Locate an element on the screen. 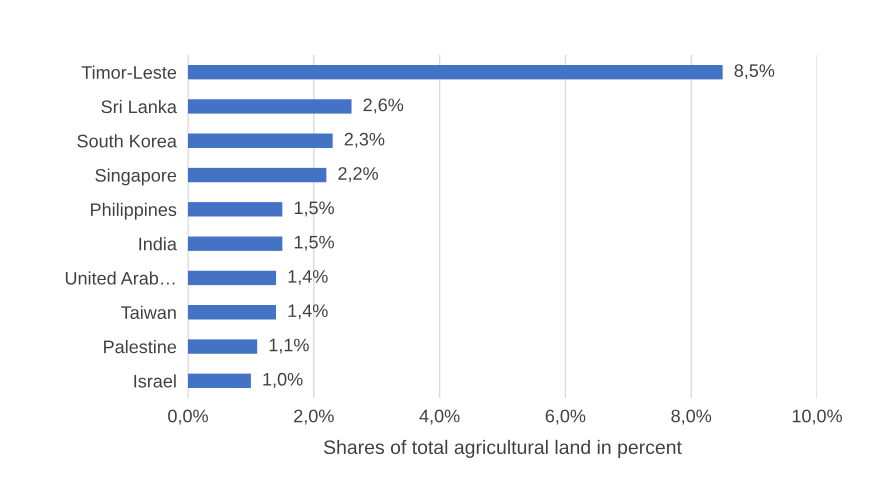  data-label: 2,2% is located at coordinates (358, 174).